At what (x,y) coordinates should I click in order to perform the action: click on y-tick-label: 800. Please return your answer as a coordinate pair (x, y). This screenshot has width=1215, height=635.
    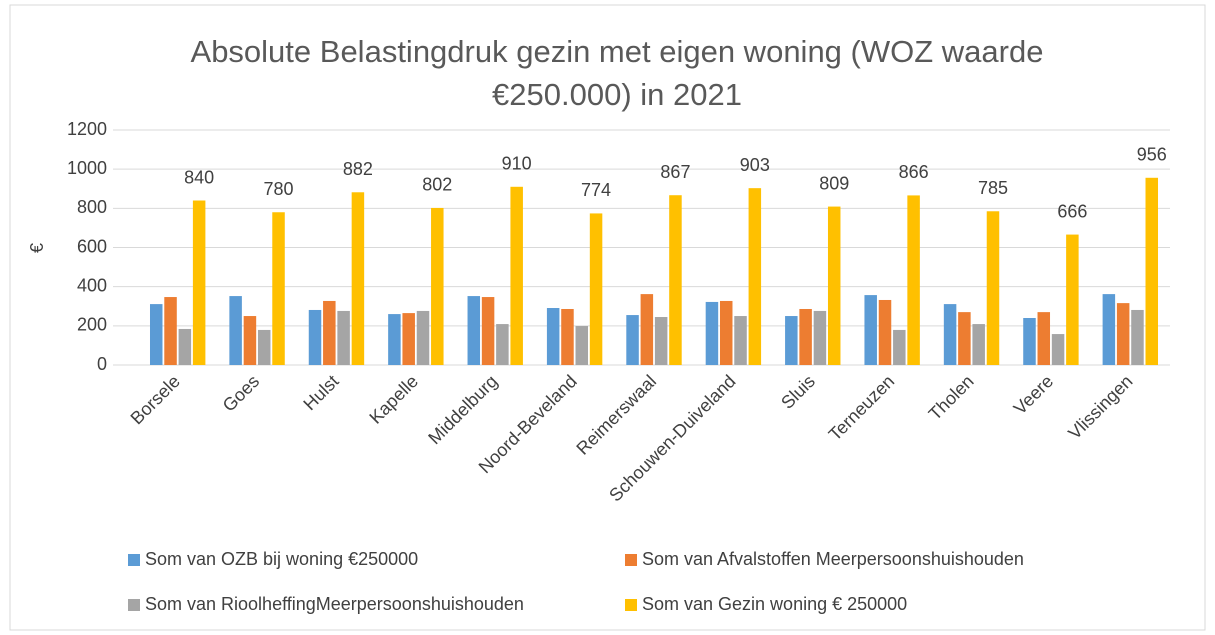
    Looking at the image, I should click on (92, 207).